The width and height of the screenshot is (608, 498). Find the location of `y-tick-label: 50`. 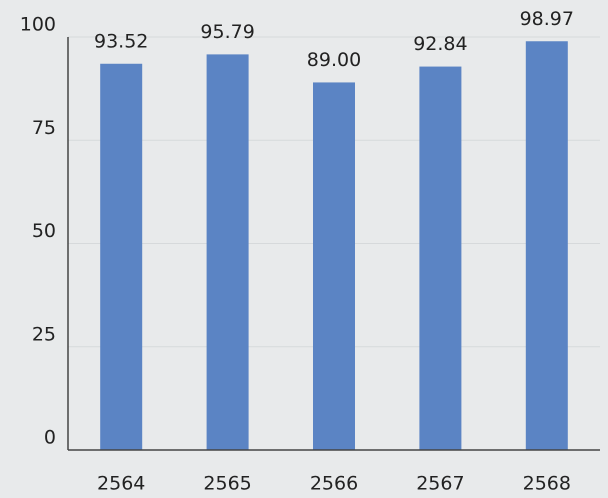

y-tick-label: 50 is located at coordinates (44, 231).